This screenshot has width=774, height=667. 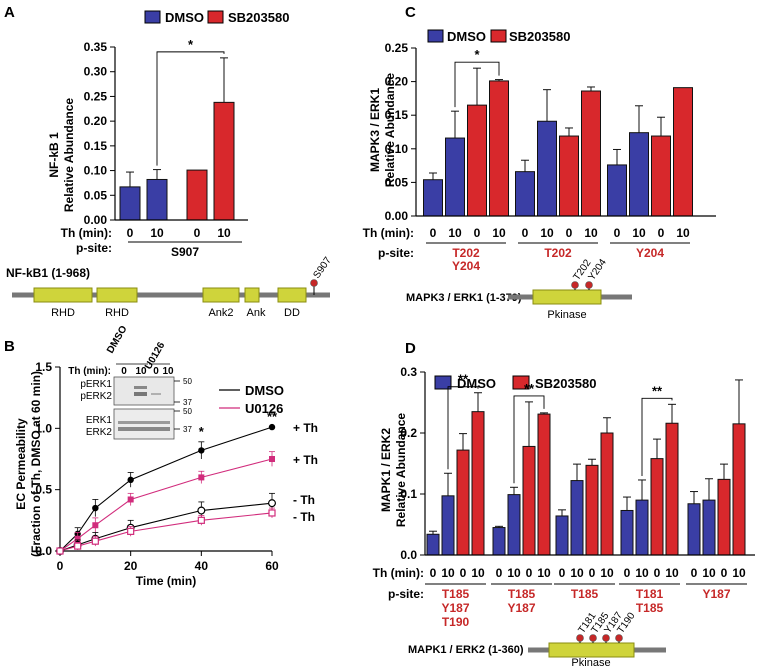 I want to click on b-legend-u0126: U0126, so click(x=264, y=408).